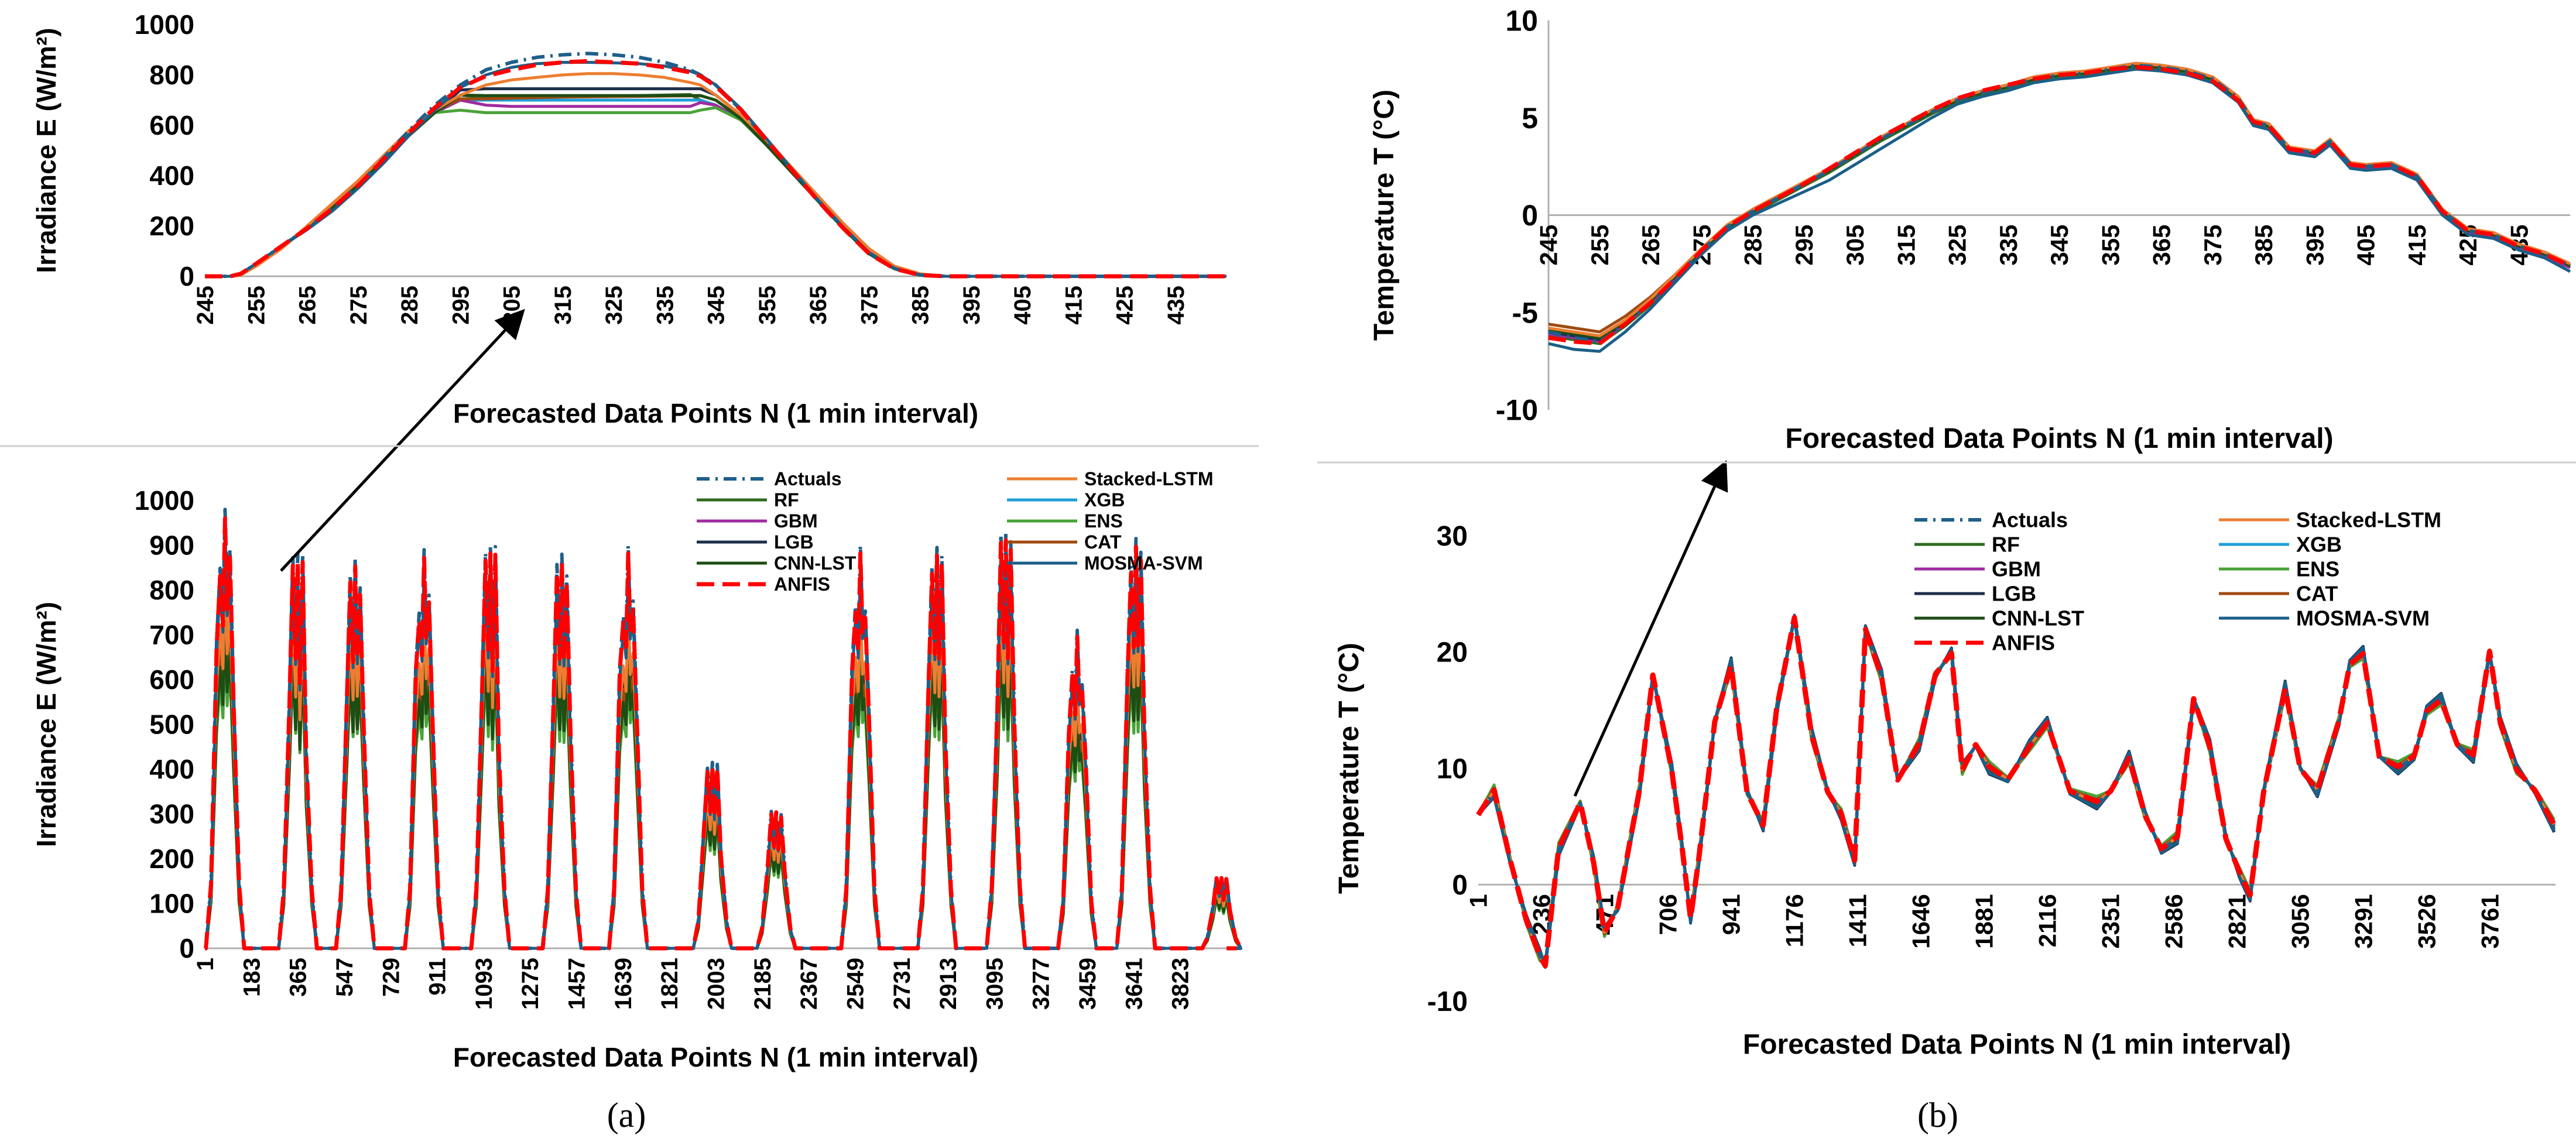 Image resolution: width=2576 pixels, height=1145 pixels. I want to click on series-line-ens, so click(716, 192).